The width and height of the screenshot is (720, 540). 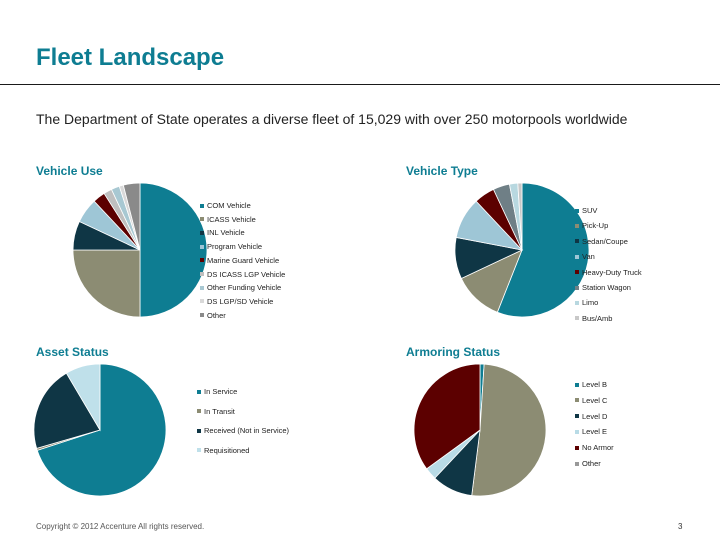 I want to click on vehicle-use-legend-label: ICASS Vehicle, so click(x=231, y=219).